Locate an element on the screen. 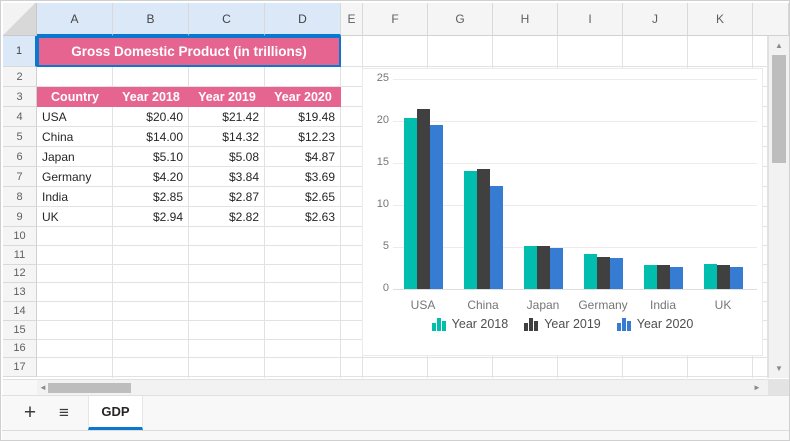 The height and width of the screenshot is (441, 790). legend-label: Year 2020 is located at coordinates (665, 324).